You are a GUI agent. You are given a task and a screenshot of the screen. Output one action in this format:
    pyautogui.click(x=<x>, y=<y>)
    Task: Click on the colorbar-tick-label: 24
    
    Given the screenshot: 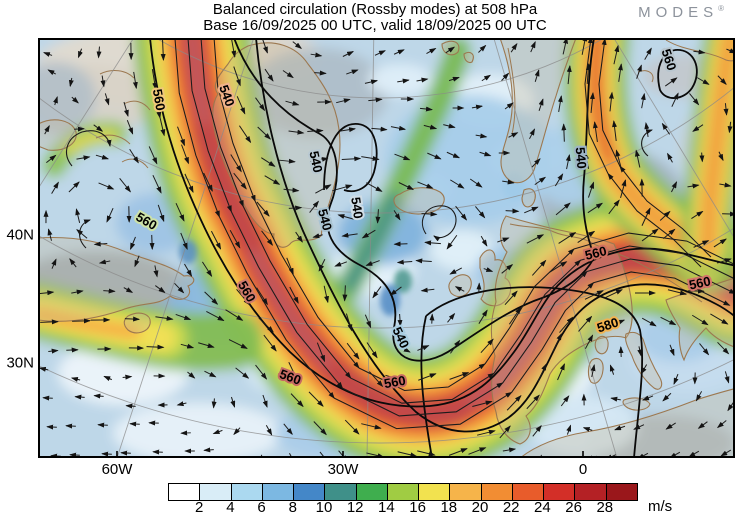 What is the action you would take?
    pyautogui.click(x=542, y=507)
    